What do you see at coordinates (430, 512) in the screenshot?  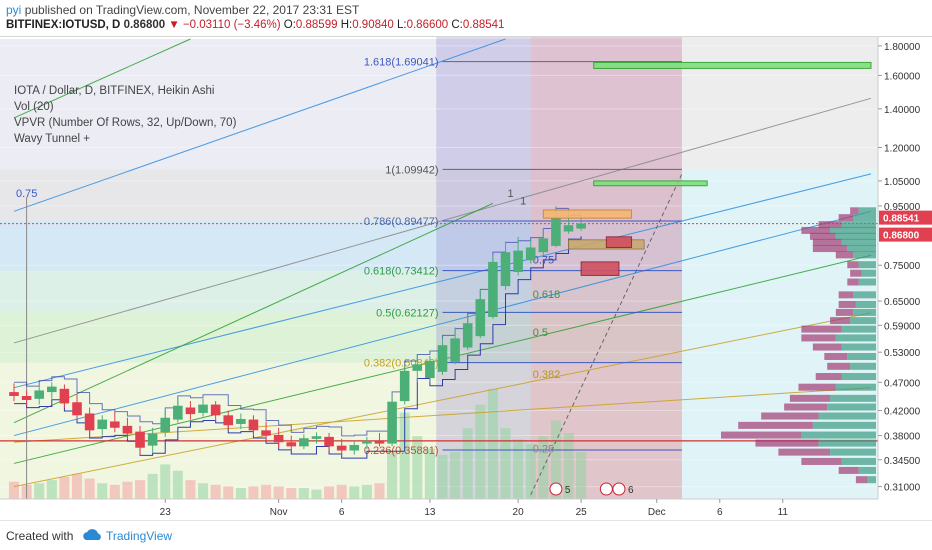 I see `x-tick-label: 13` at bounding box center [430, 512].